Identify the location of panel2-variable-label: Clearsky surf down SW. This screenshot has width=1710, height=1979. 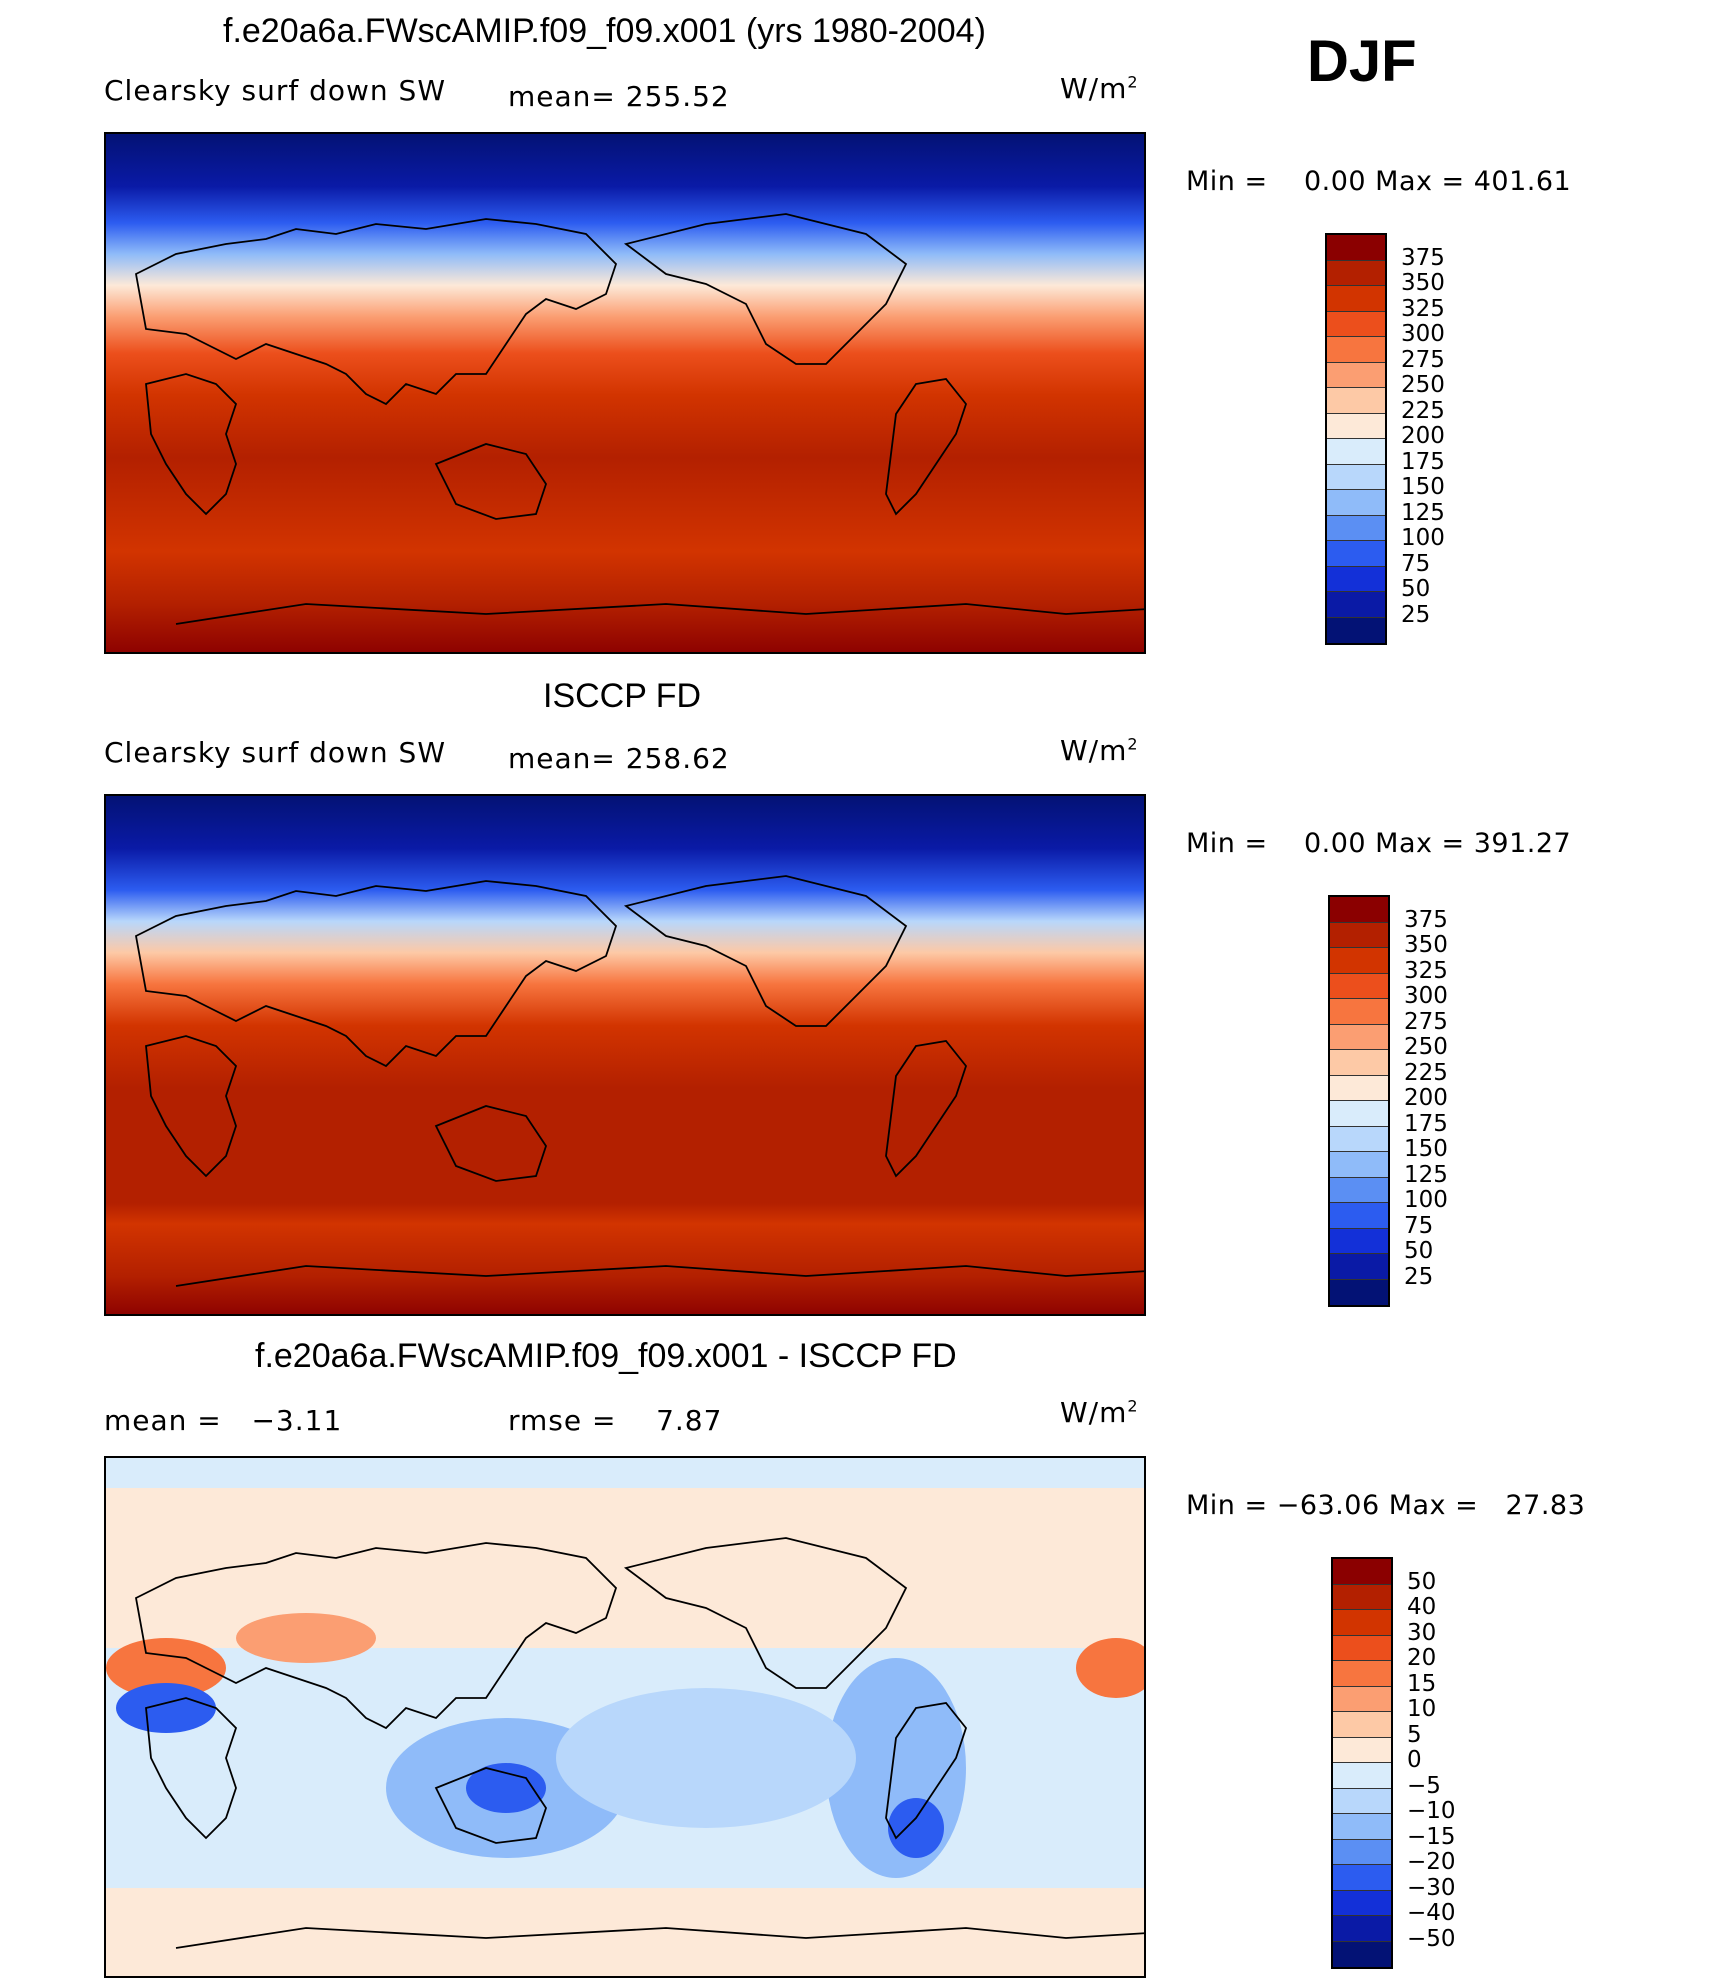
(275, 752).